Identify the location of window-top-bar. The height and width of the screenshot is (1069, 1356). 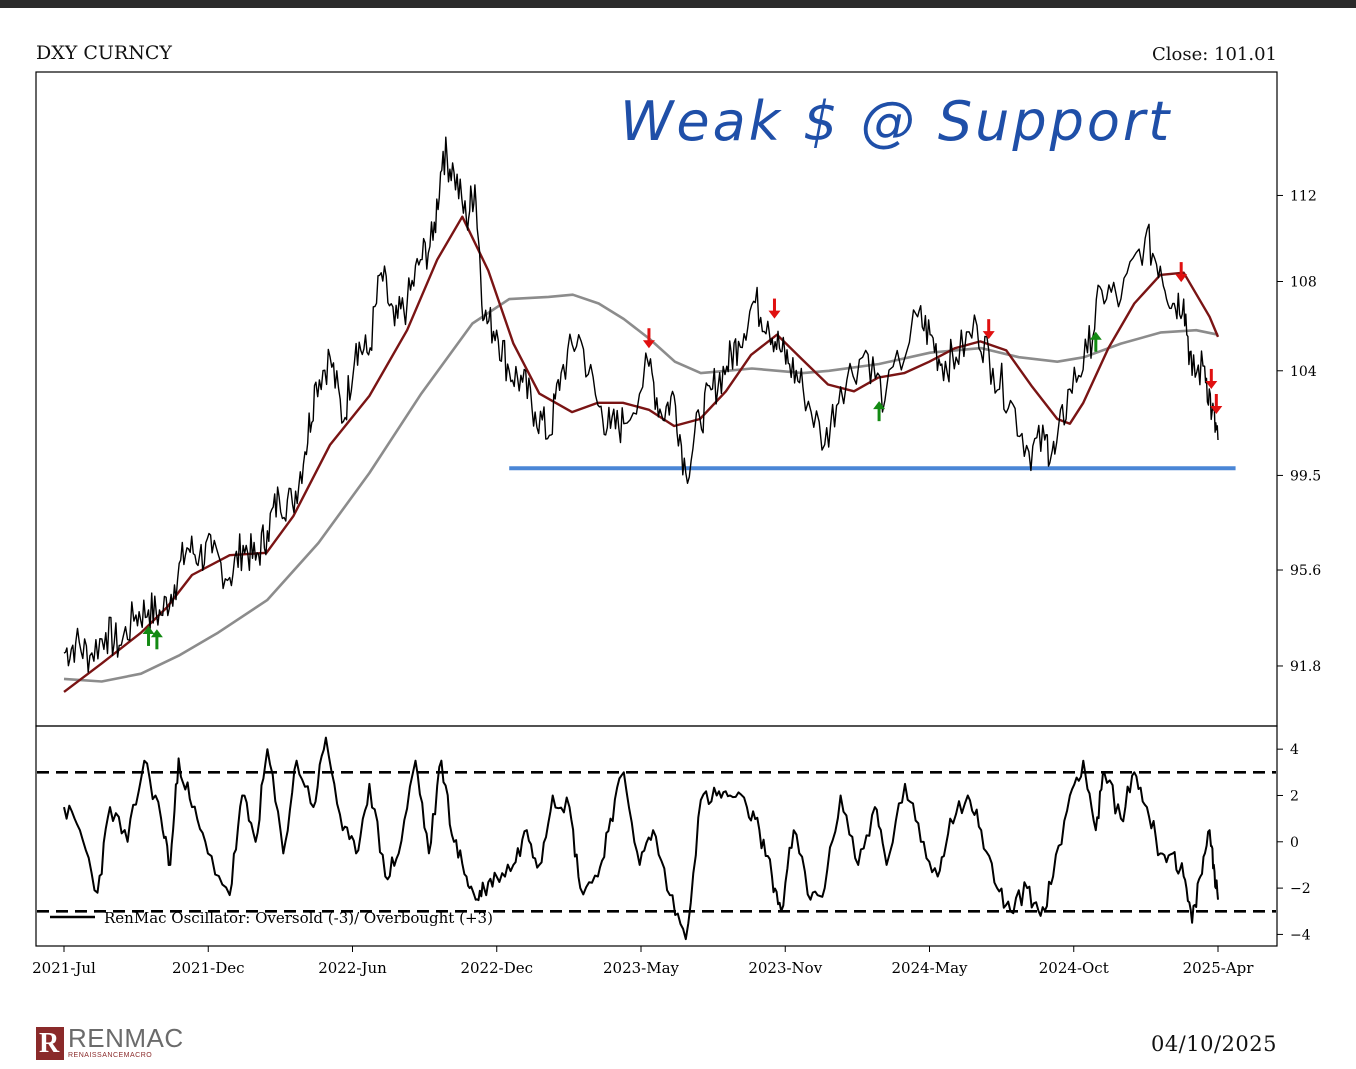
(678, 4).